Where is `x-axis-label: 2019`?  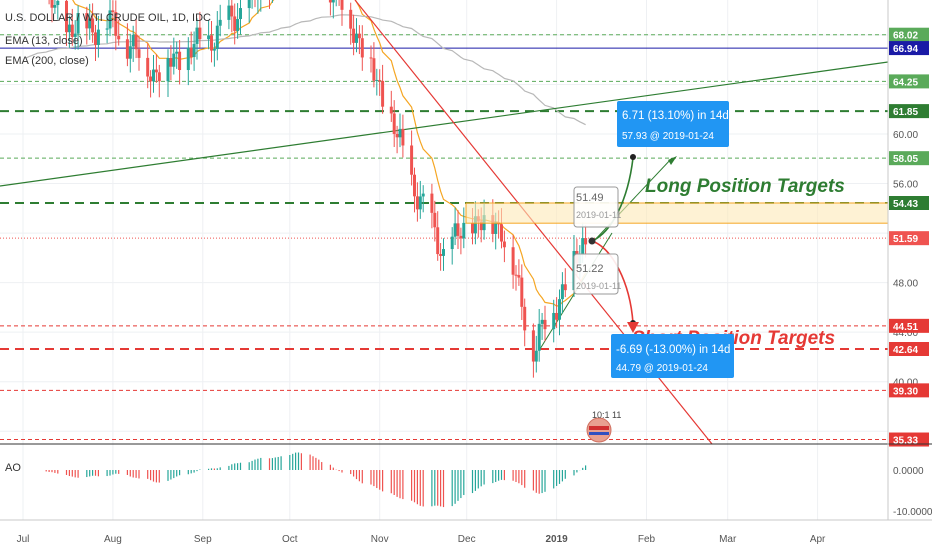 x-axis-label: 2019 is located at coordinates (556, 539).